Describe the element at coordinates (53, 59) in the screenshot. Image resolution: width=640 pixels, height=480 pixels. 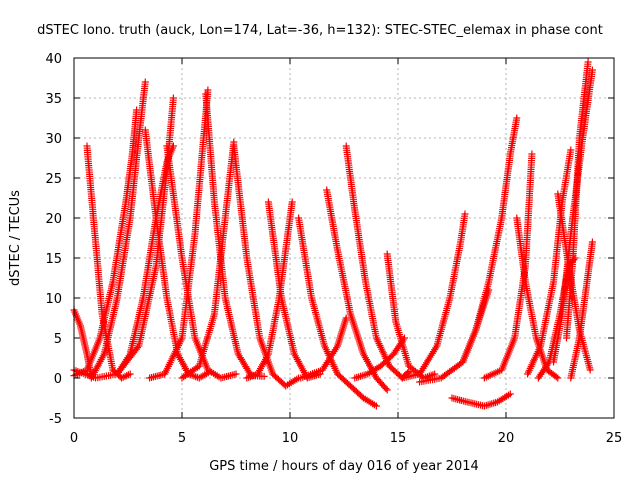
I see `y-tick-label: 40` at that location.